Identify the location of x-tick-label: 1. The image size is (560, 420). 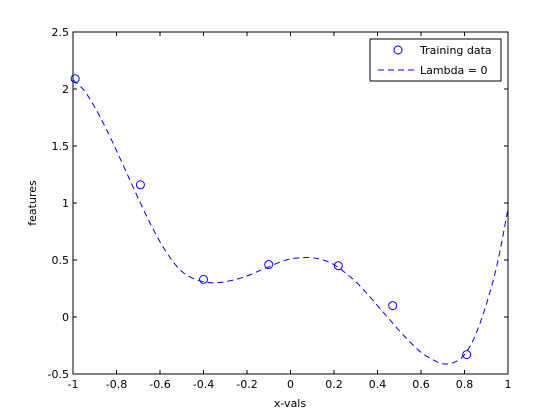
(508, 384).